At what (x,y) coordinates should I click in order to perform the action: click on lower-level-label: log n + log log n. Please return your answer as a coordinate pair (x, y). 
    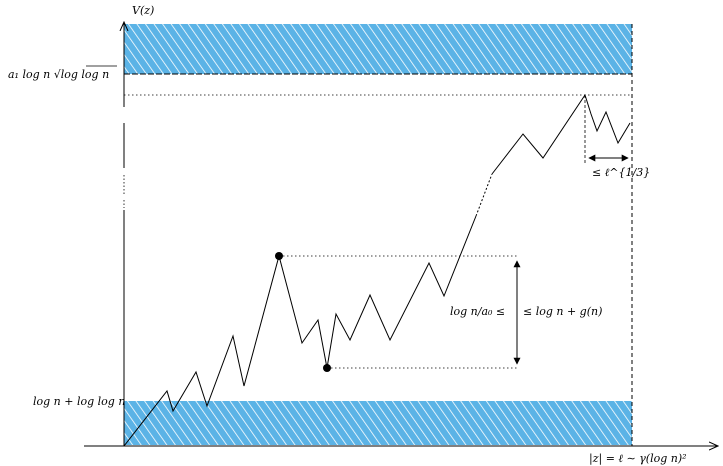
    Looking at the image, I should click on (79, 401).